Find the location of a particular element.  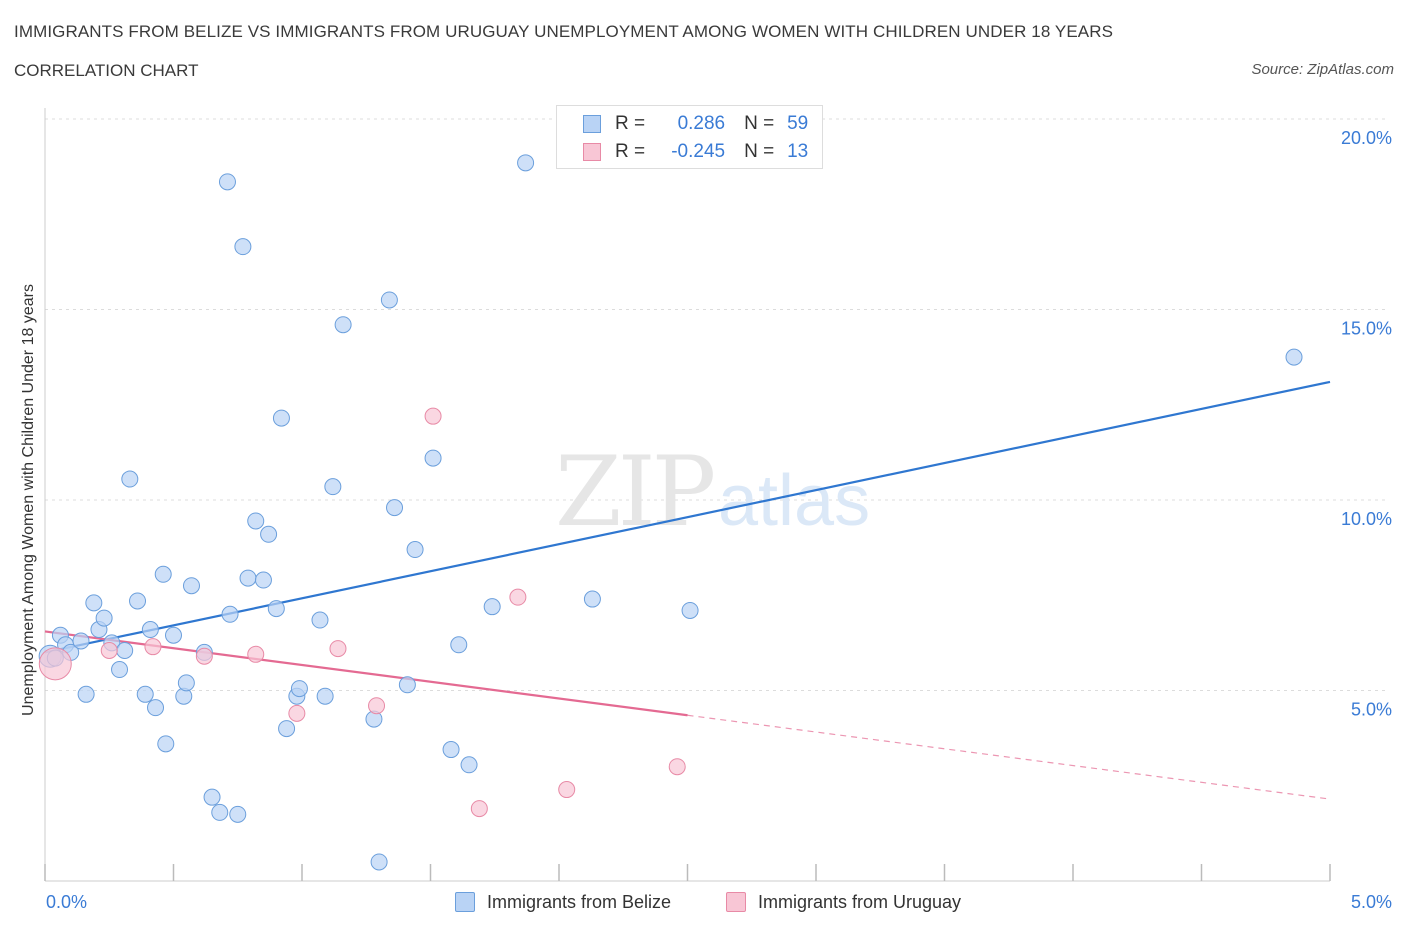

legend-n-value: 13 is located at coordinates (798, 151).